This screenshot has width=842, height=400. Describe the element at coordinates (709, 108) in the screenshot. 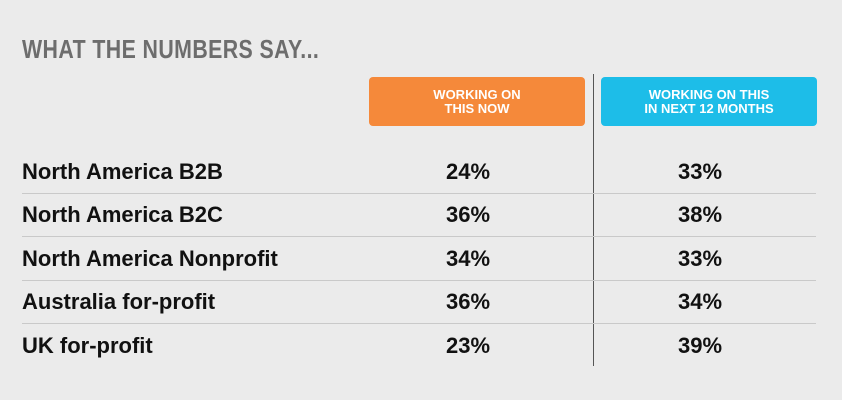

I see `column-header-line: IN NEXT 12 MONTHS` at that location.